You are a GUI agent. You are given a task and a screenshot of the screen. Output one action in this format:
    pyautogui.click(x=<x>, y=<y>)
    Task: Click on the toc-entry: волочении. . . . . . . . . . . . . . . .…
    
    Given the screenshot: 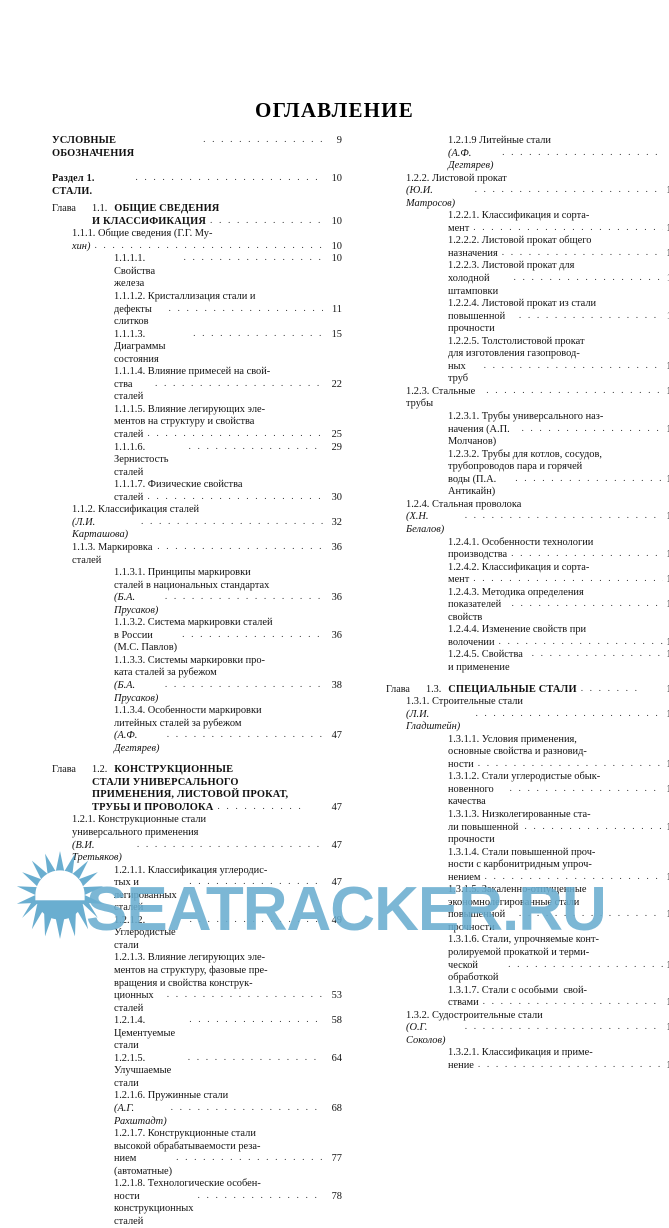 What is the action you would take?
    pyautogui.click(x=527, y=643)
    